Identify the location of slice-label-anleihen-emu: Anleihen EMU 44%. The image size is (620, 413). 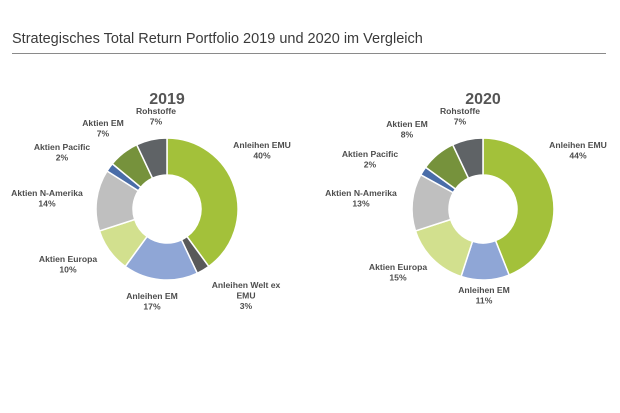
(578, 150).